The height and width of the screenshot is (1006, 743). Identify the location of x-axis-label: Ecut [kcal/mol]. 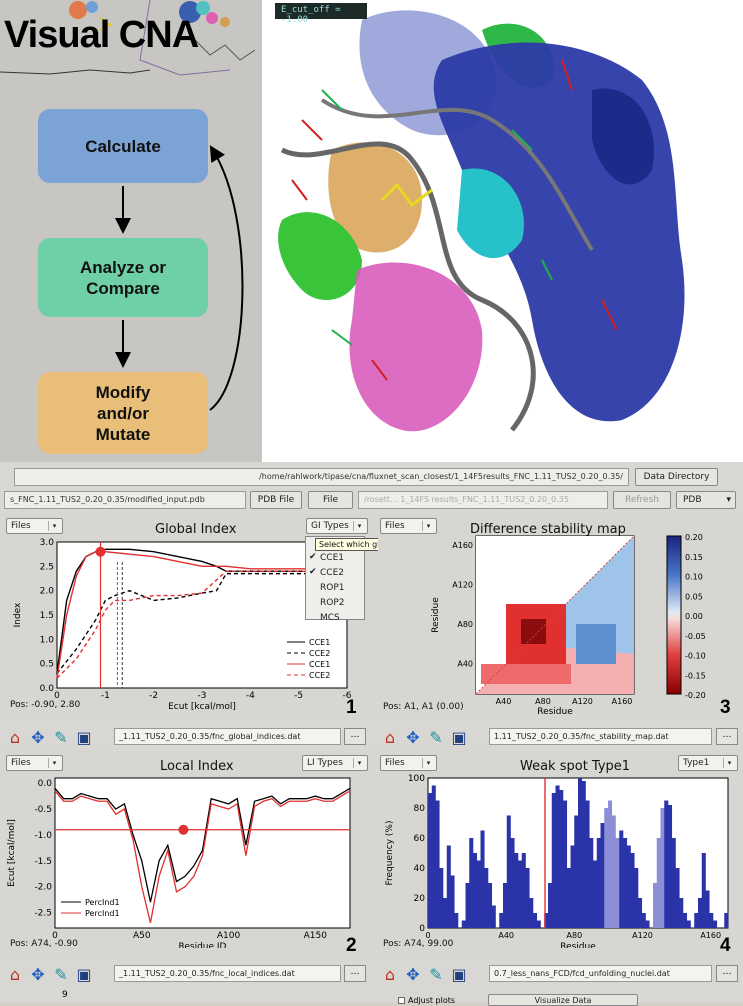
(202, 706).